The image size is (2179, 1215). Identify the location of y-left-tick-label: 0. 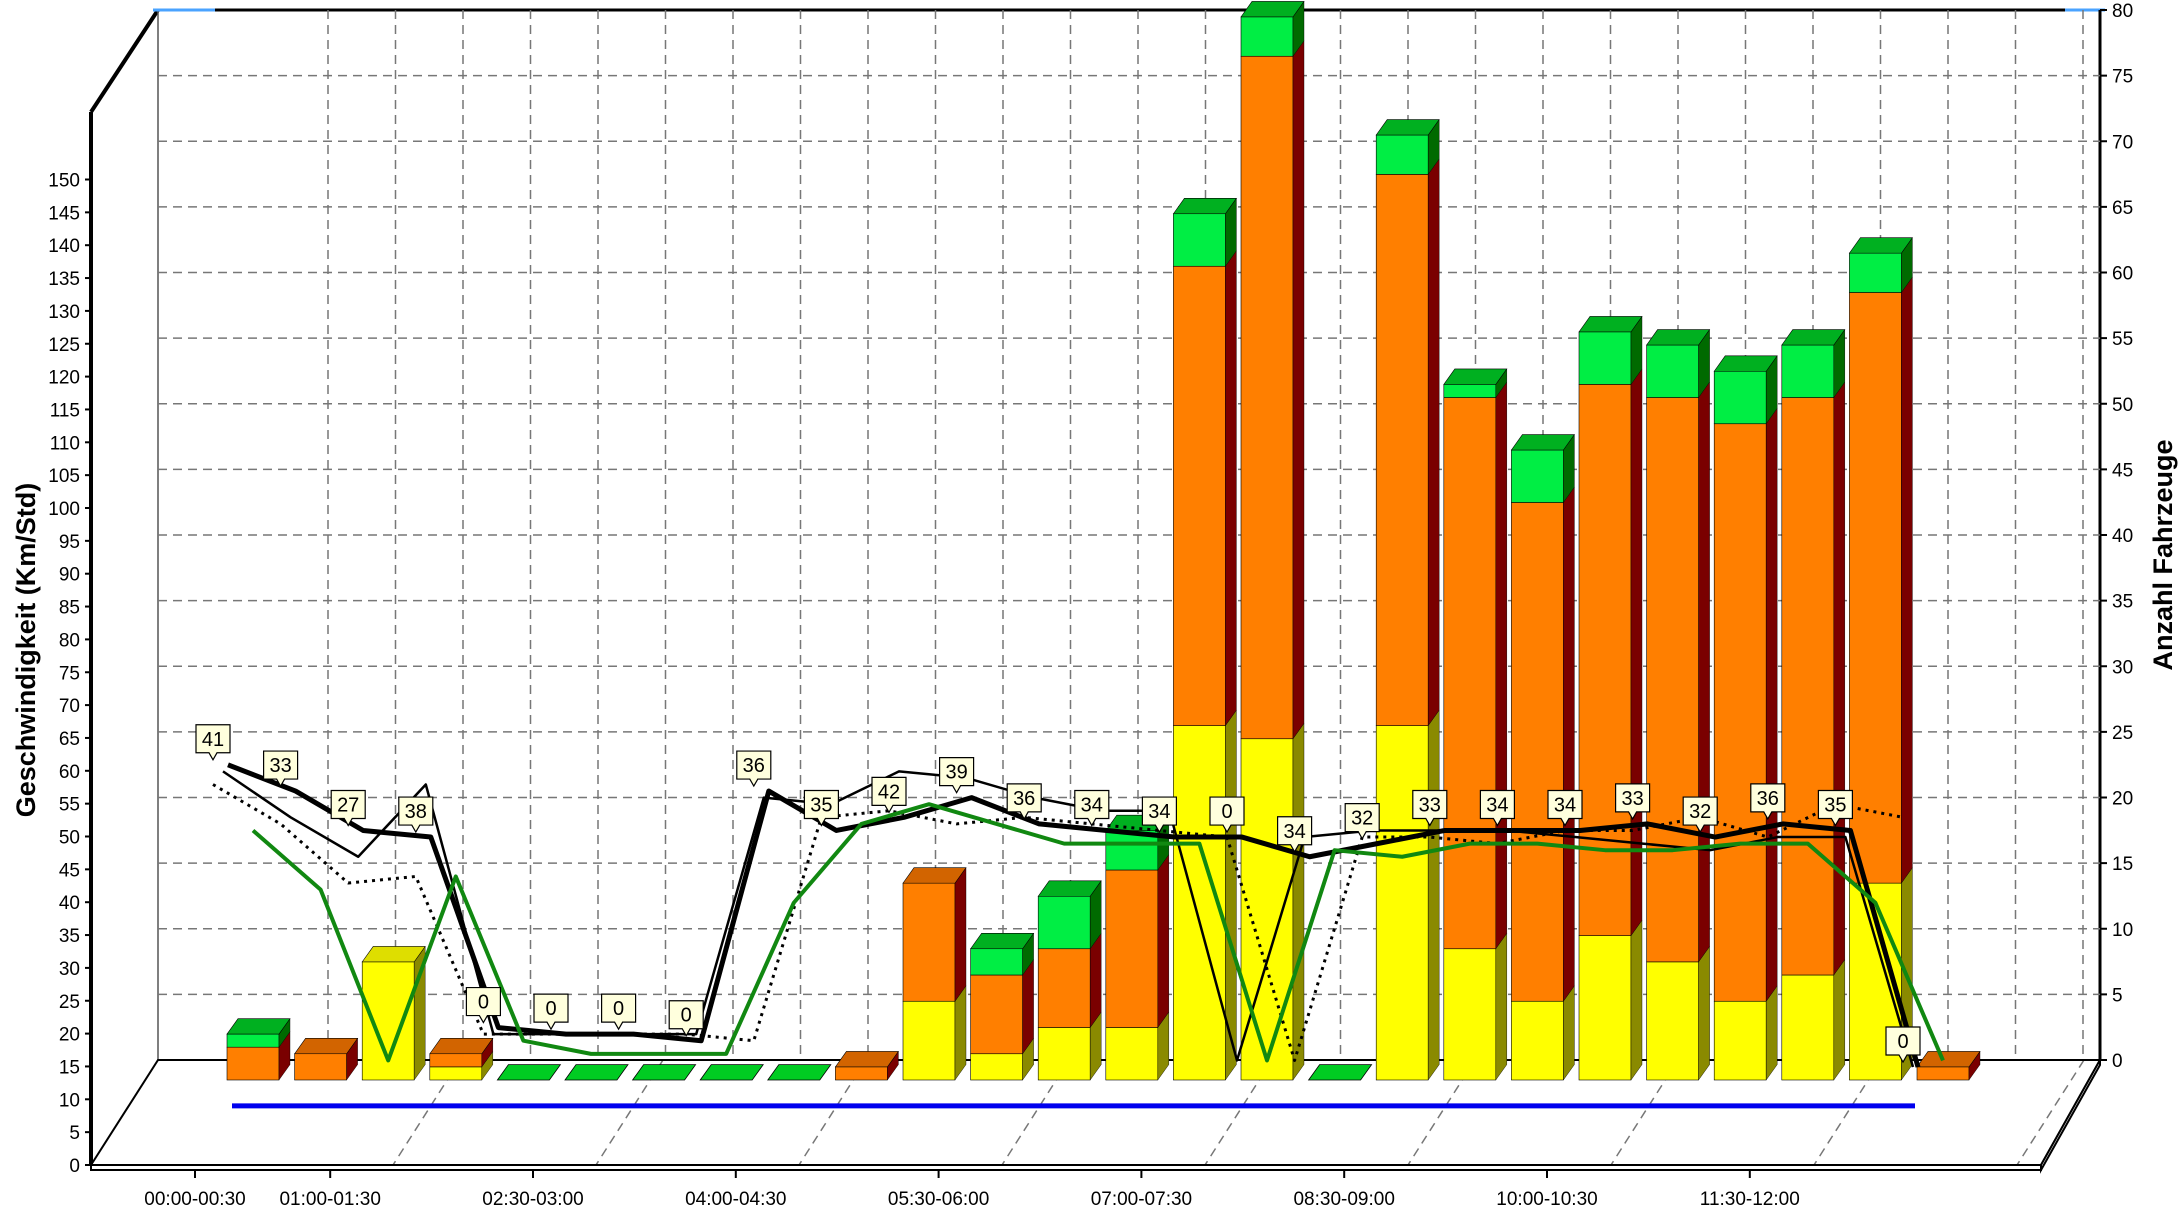
(74, 1166).